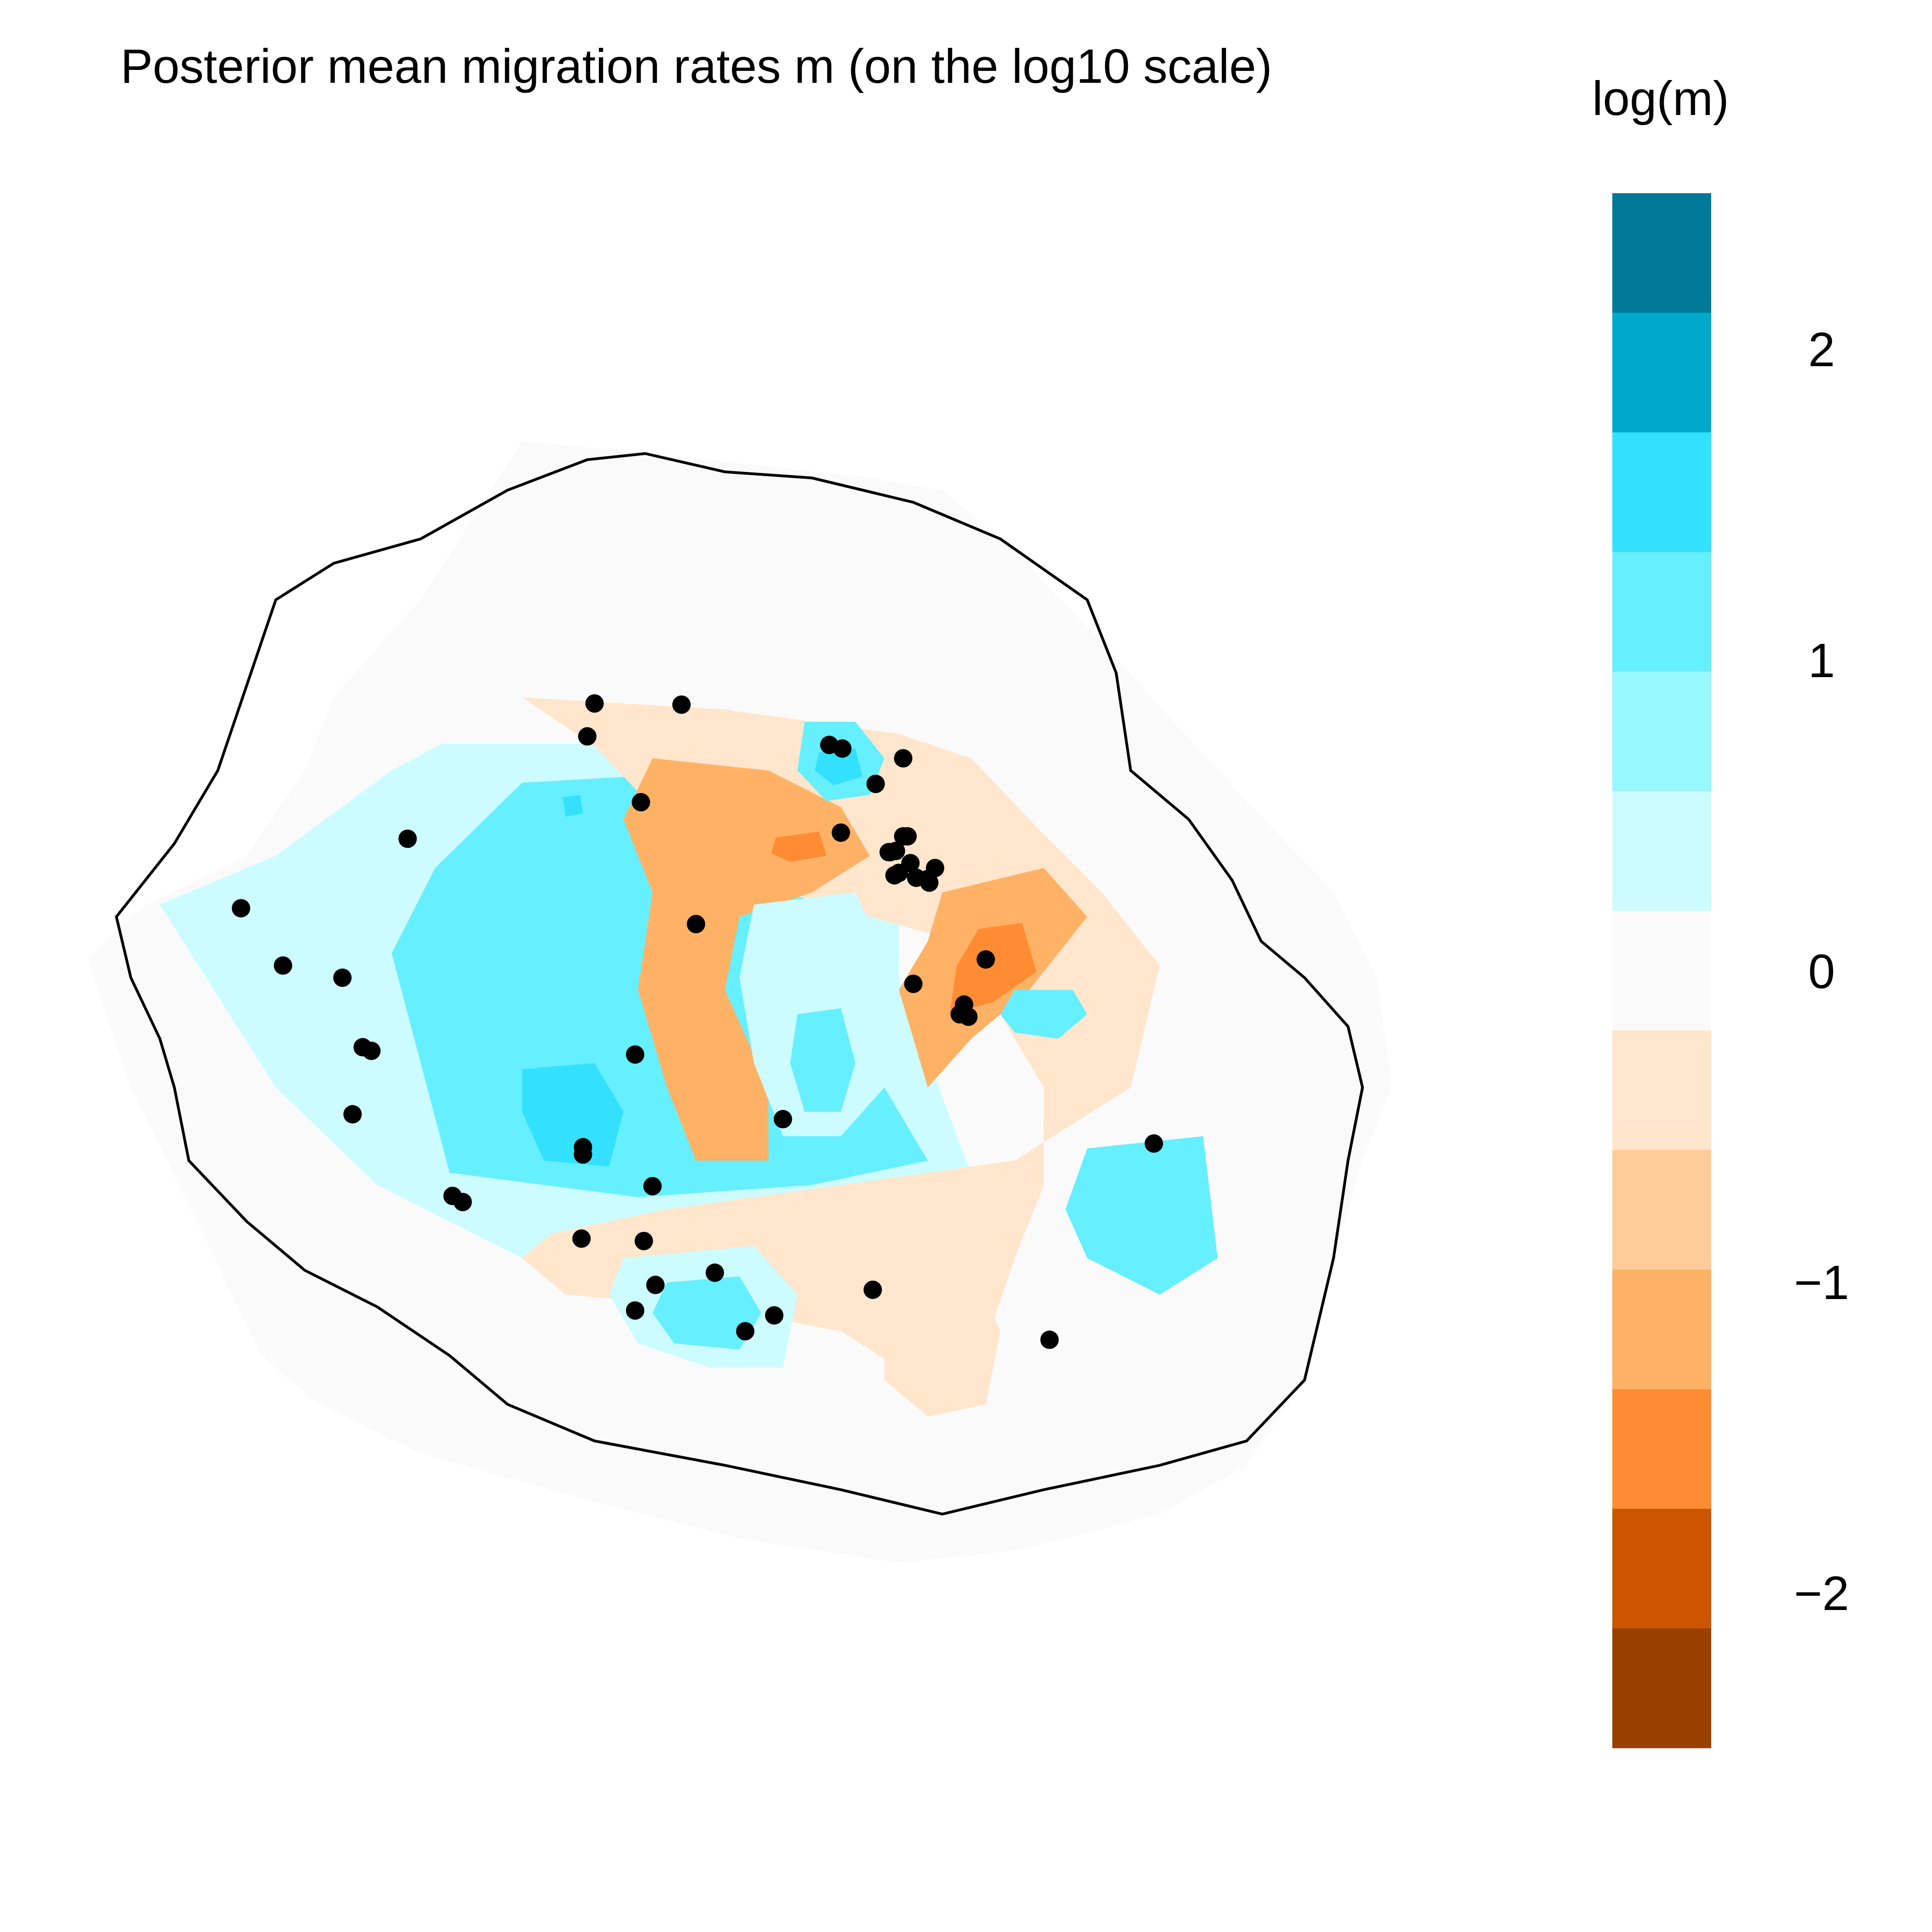  I want to click on legend-color-bar, so click(1661, 970).